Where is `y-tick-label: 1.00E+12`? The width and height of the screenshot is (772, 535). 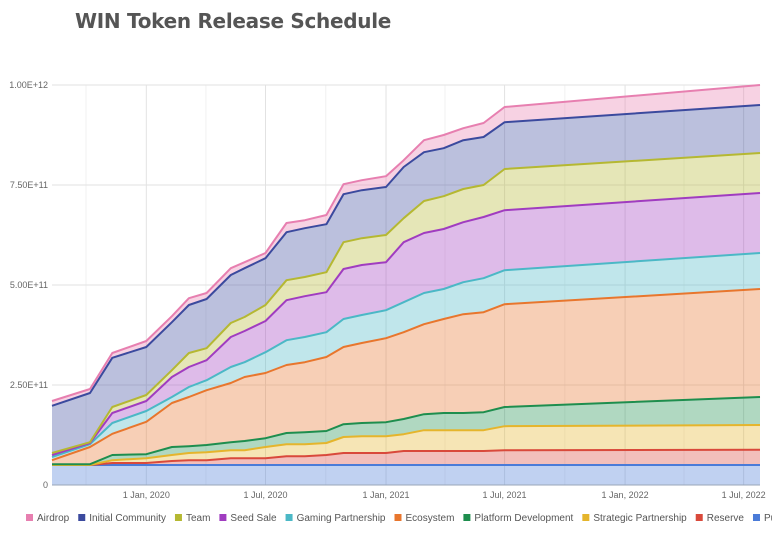
y-tick-label: 1.00E+12 is located at coordinates (28, 85).